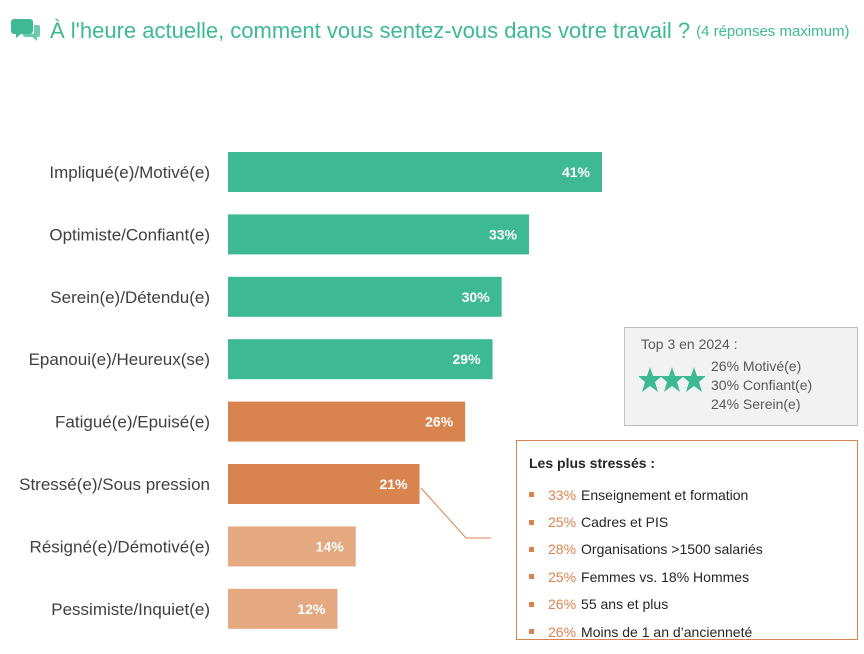 The width and height of the screenshot is (864, 654). Describe the element at coordinates (330, 546) in the screenshot. I see `data-label: 14%` at that location.